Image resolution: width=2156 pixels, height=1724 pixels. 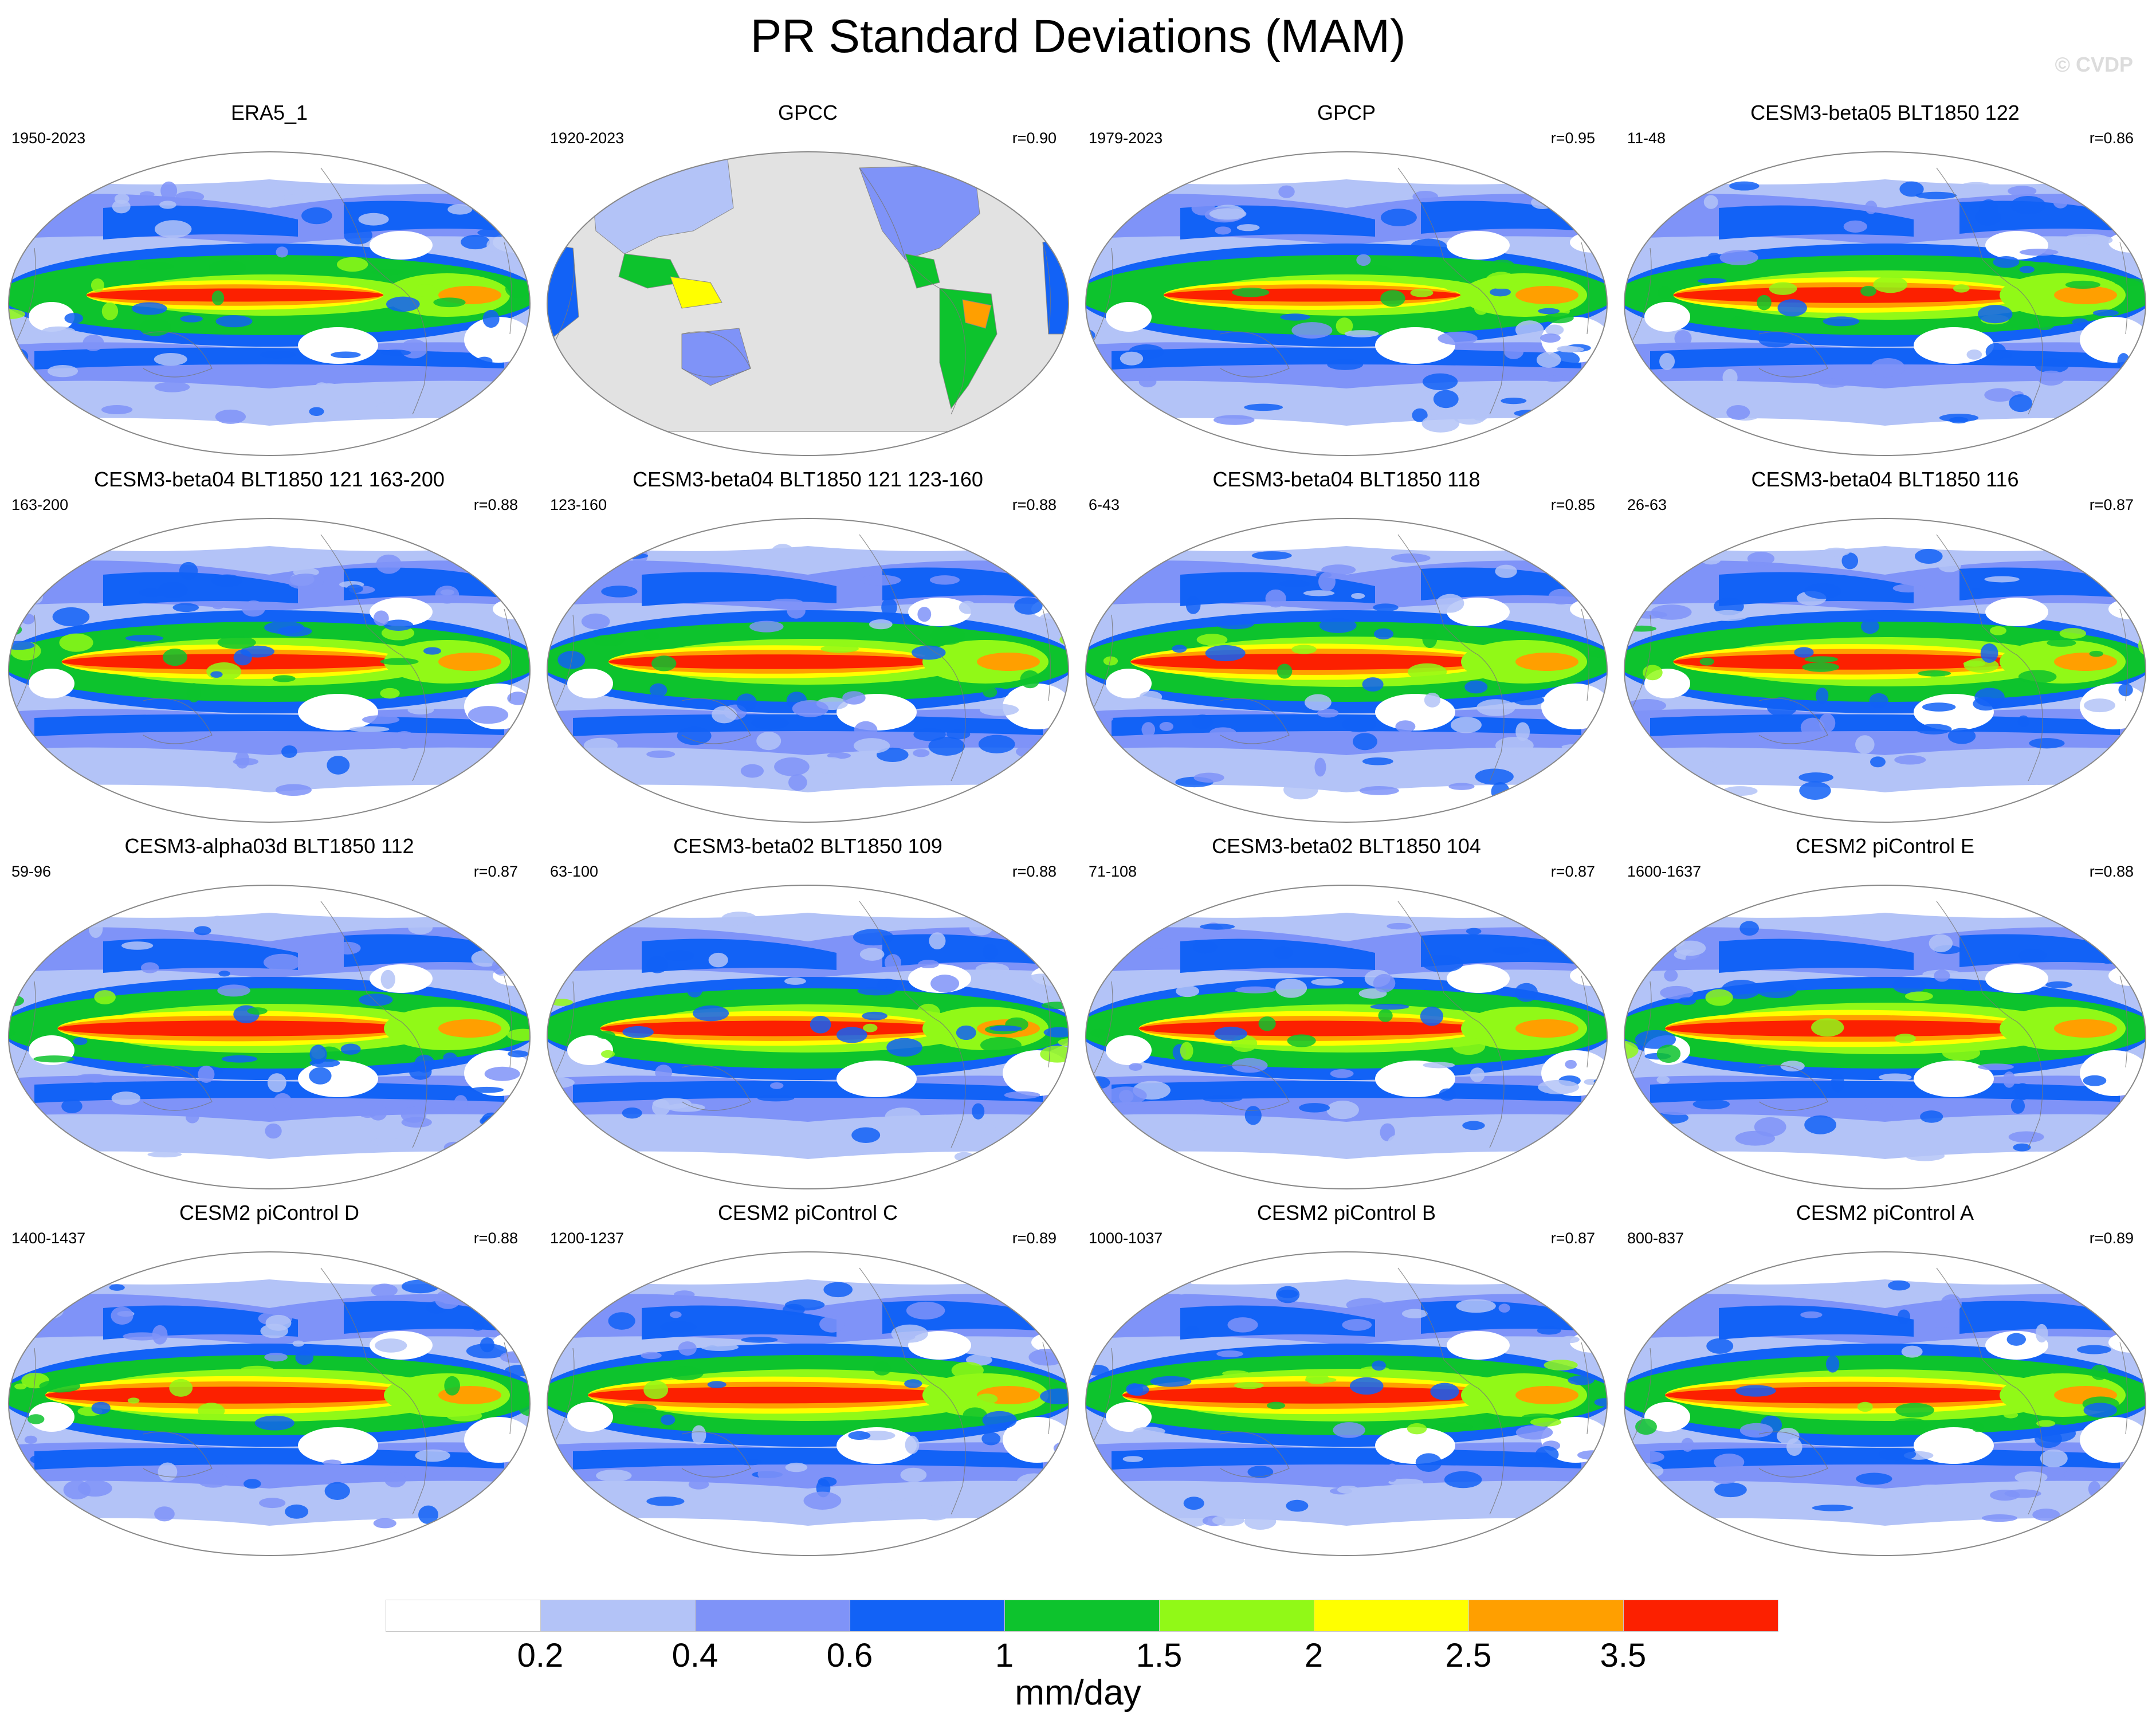 What do you see at coordinates (269, 671) in the screenshot?
I see `map-field` at bounding box center [269, 671].